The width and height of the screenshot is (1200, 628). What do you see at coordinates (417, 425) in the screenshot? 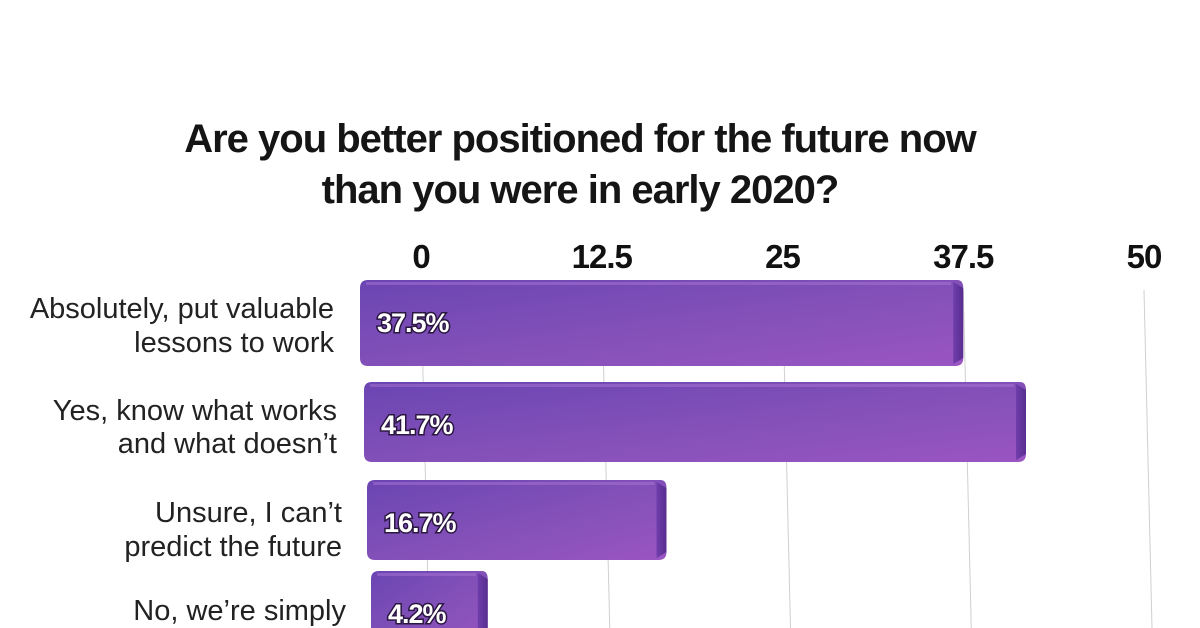
I see `bar-value-label: 41.7%` at bounding box center [417, 425].